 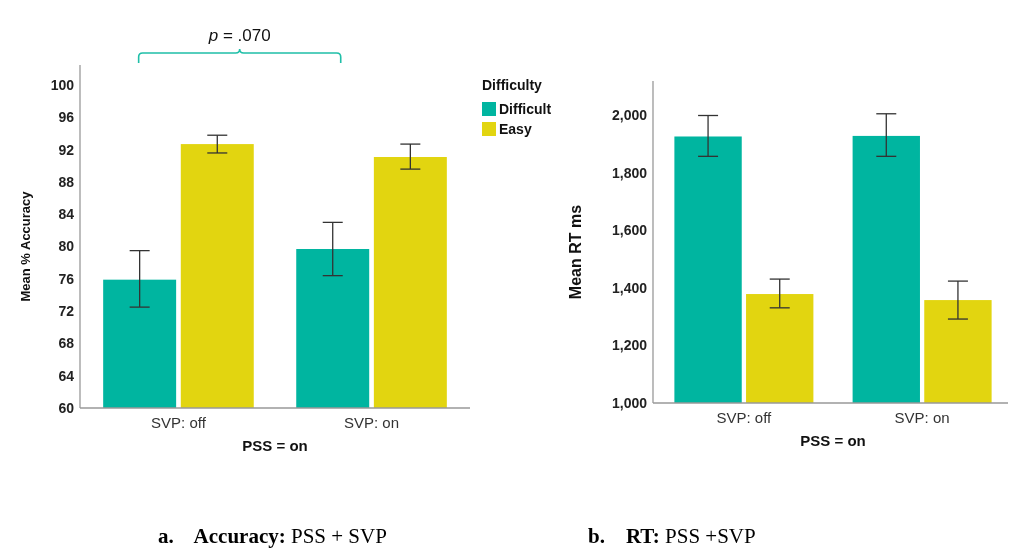 What do you see at coordinates (66, 407) in the screenshot?
I see `y-tick-label: 60` at bounding box center [66, 407].